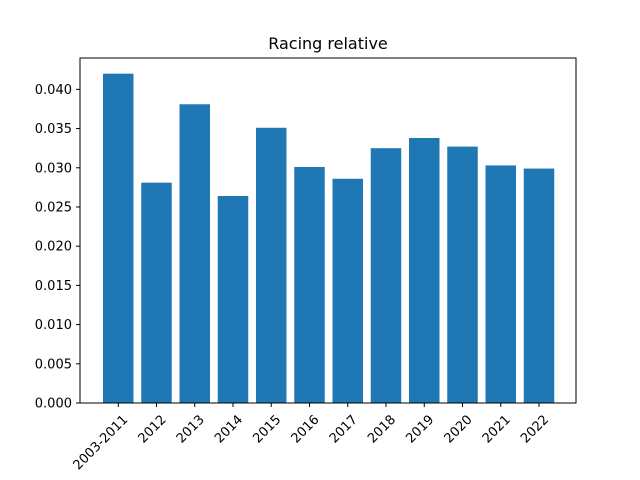 This screenshot has width=640, height=480. I want to click on bar-2013, so click(194, 253).